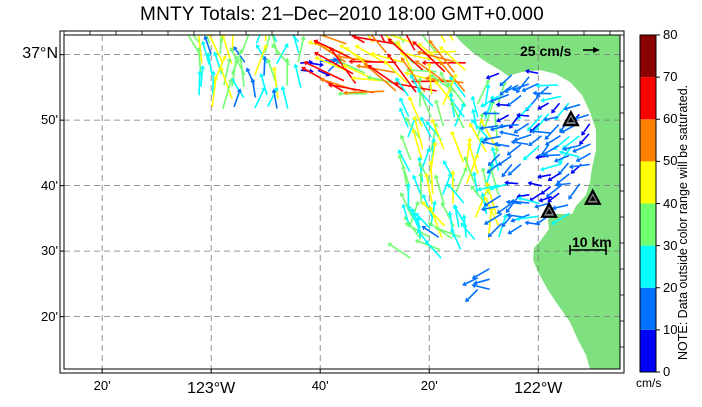  Describe the element at coordinates (588, 250) in the screenshot. I see `distance-scale-bar` at that location.